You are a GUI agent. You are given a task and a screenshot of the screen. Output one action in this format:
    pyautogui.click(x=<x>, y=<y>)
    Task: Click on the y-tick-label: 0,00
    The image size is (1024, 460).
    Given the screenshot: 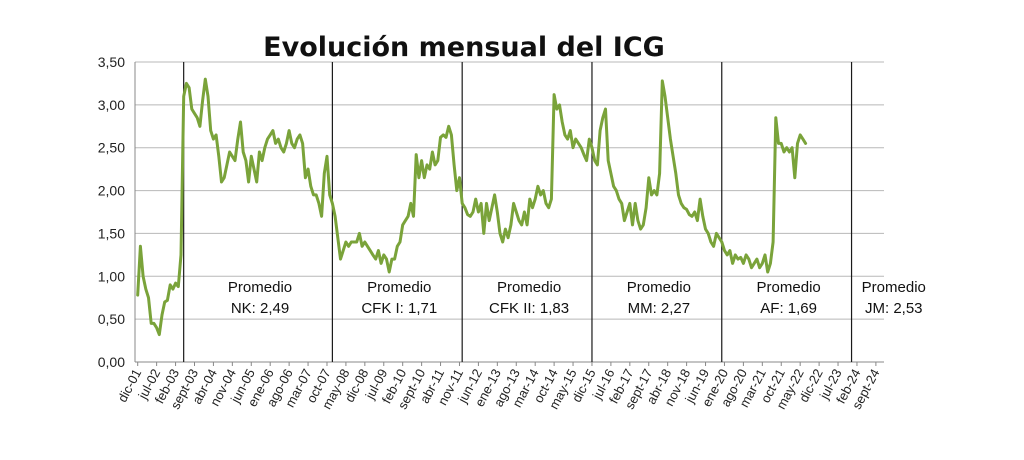 What is the action you would take?
    pyautogui.click(x=111, y=362)
    